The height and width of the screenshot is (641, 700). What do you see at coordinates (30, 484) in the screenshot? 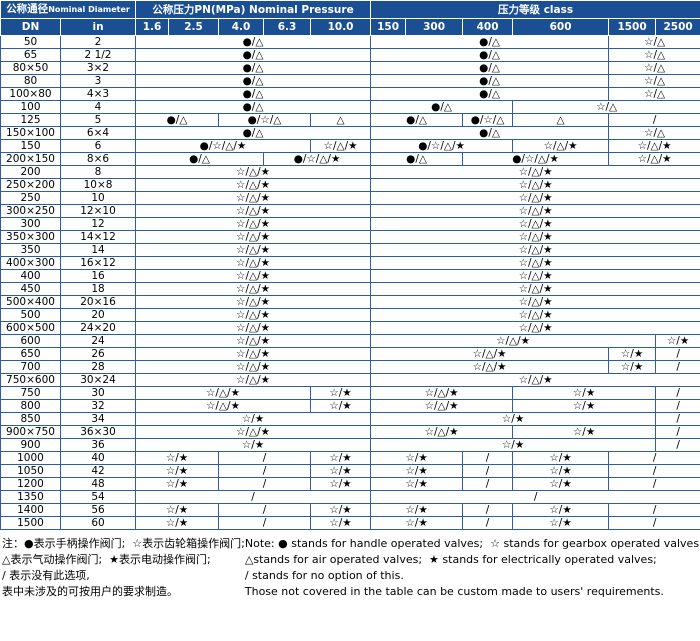
I see `dn-cell: 1200` at bounding box center [30, 484].